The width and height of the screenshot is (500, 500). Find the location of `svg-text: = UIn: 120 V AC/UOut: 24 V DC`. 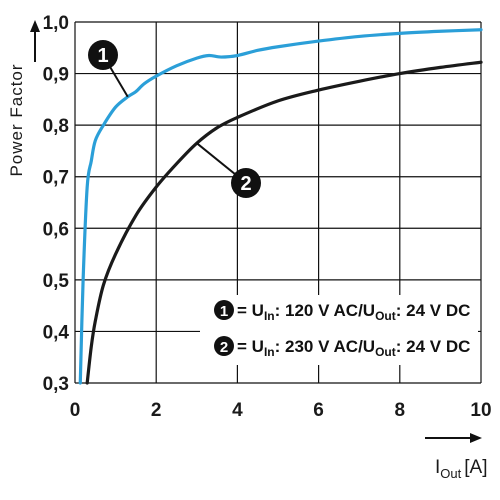

svg-text: = UIn: 120 V AC/UOut: 24 V DC is located at coordinates (353, 312).